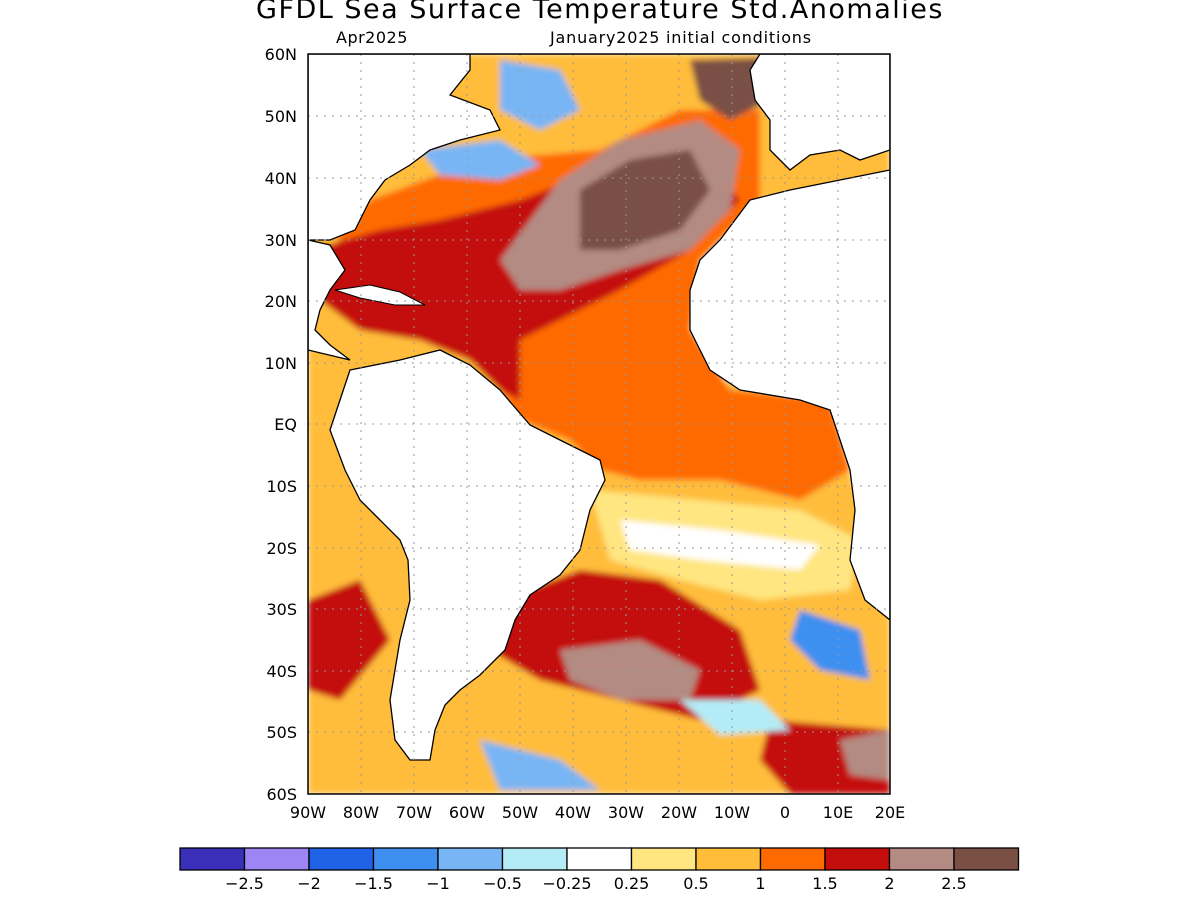  Describe the element at coordinates (889, 883) in the screenshot. I see `colorbar-label: 2` at that location.